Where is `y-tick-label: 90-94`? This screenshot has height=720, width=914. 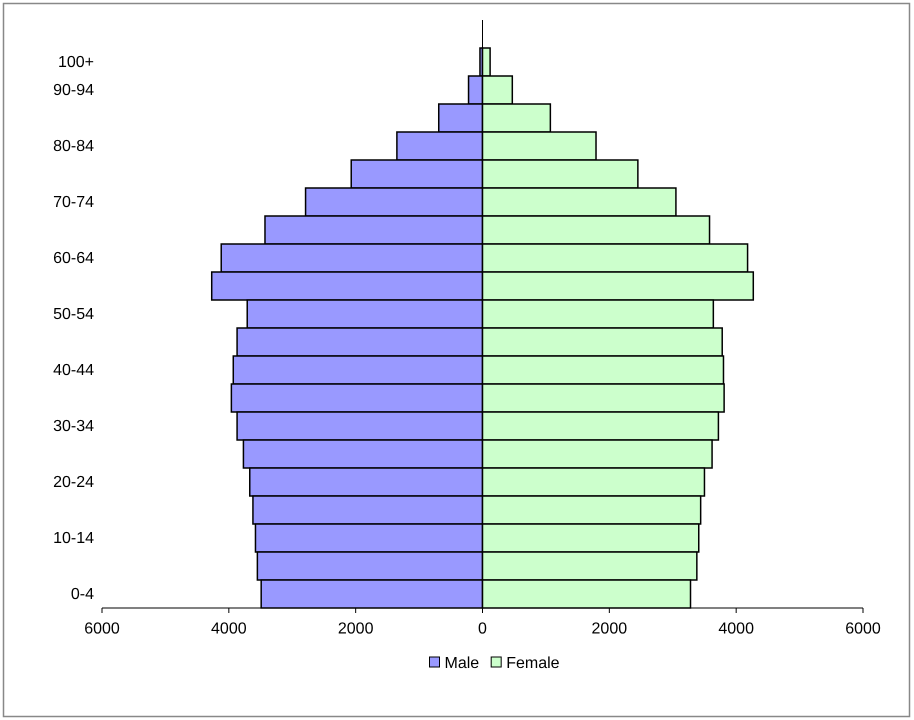
y-tick-label: 90-94 is located at coordinates (73, 91).